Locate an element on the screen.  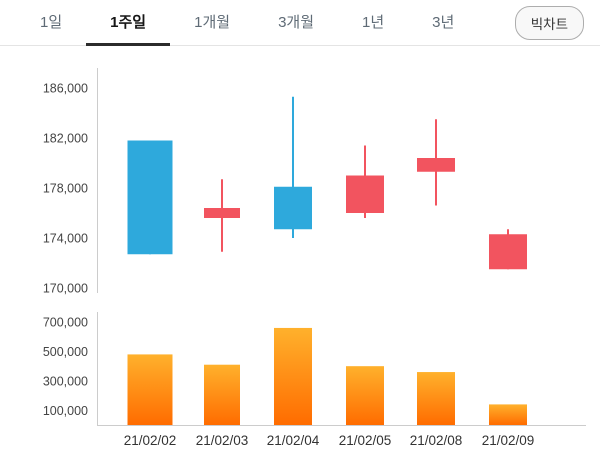
tab-period-2: 1개월 is located at coordinates (212, 23).